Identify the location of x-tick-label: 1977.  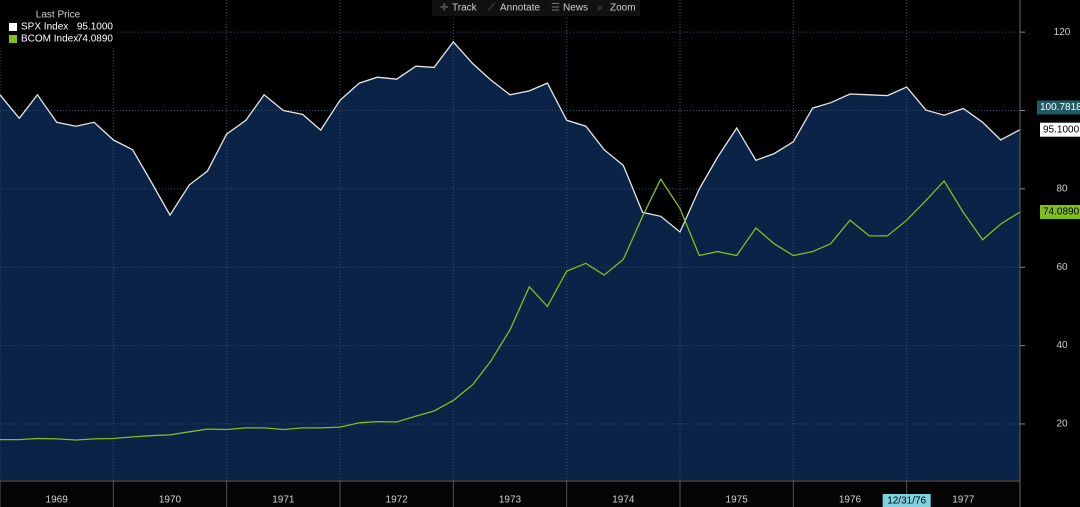
(963, 500).